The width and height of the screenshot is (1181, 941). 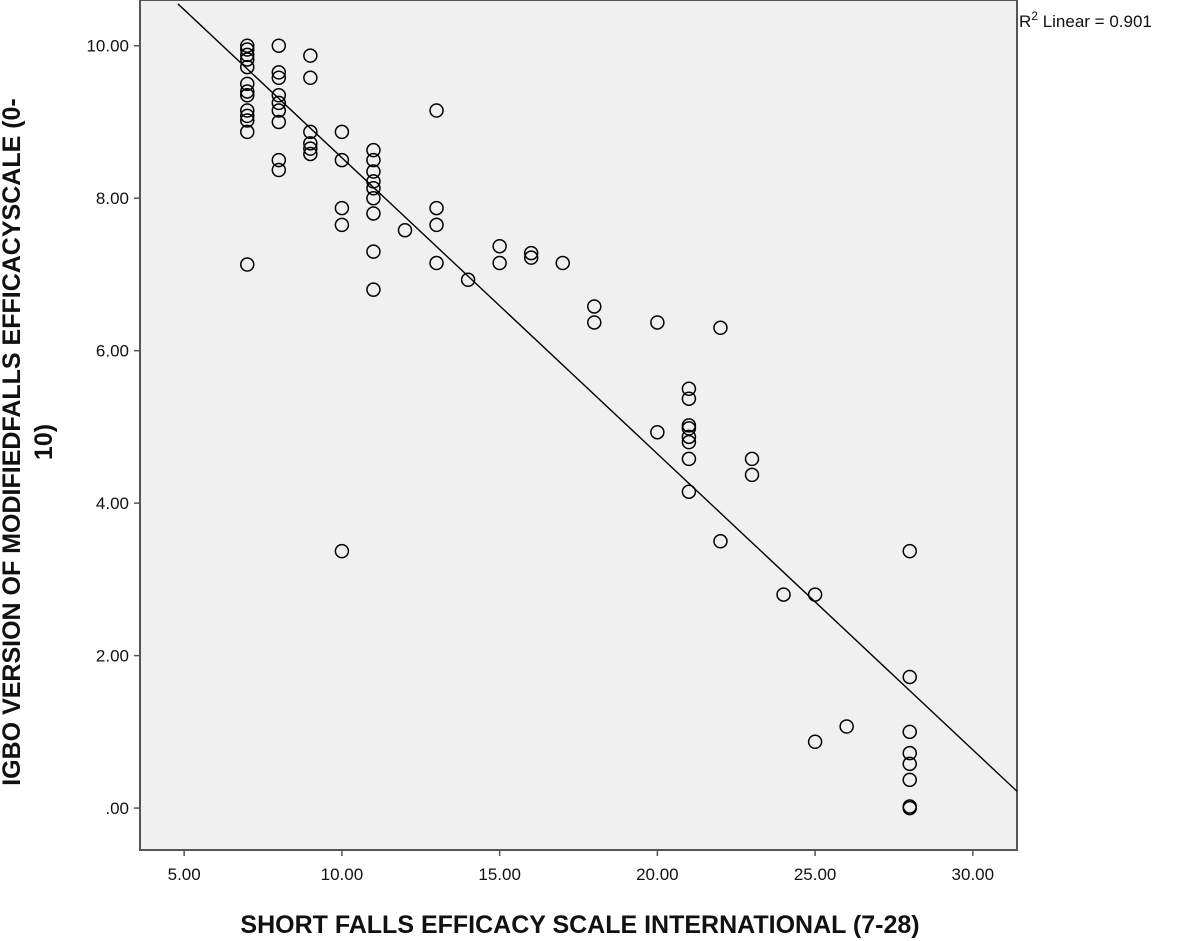 I want to click on y-axis-title-line-2: 10), so click(x=44, y=442).